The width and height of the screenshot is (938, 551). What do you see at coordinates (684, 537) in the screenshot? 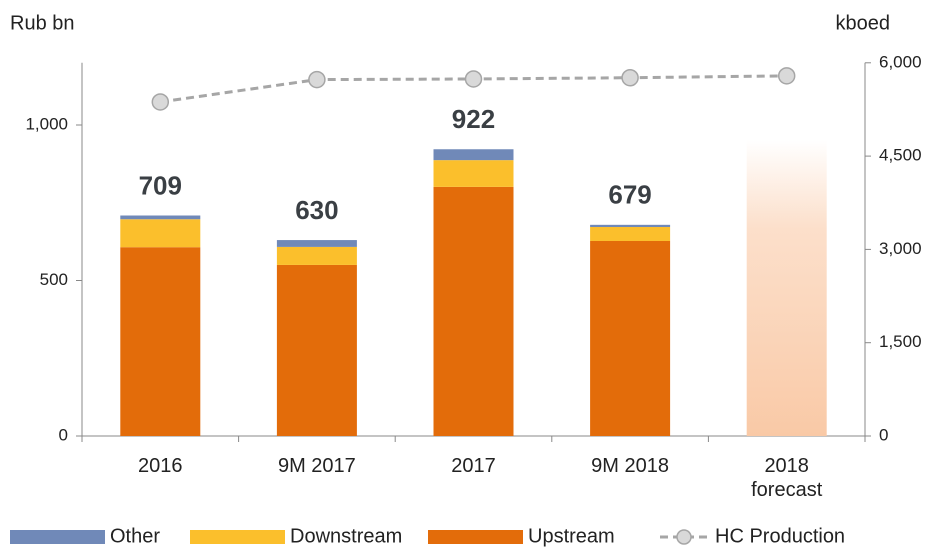
I see `legend-marker` at bounding box center [684, 537].